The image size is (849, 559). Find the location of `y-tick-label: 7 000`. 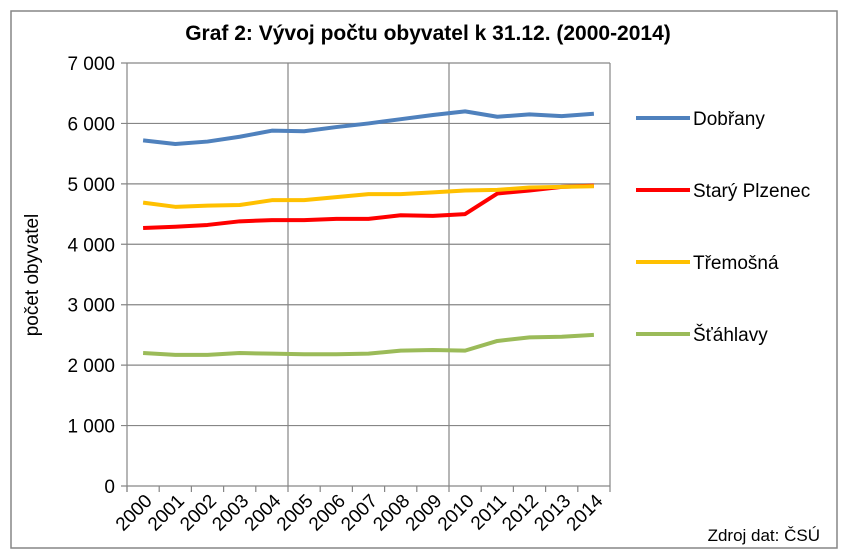

y-tick-label: 7 000 is located at coordinates (91, 64).